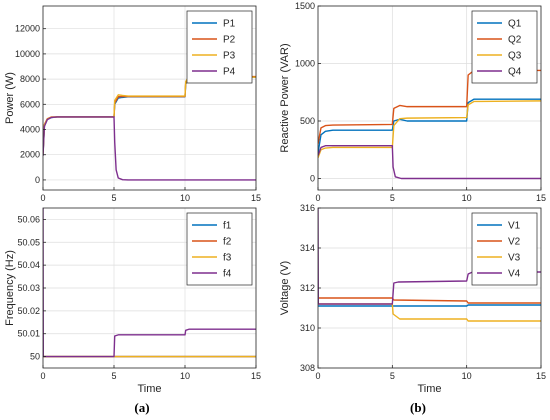  What do you see at coordinates (515, 40) in the screenshot?
I see `legend-label-Q2: Q2` at bounding box center [515, 40].